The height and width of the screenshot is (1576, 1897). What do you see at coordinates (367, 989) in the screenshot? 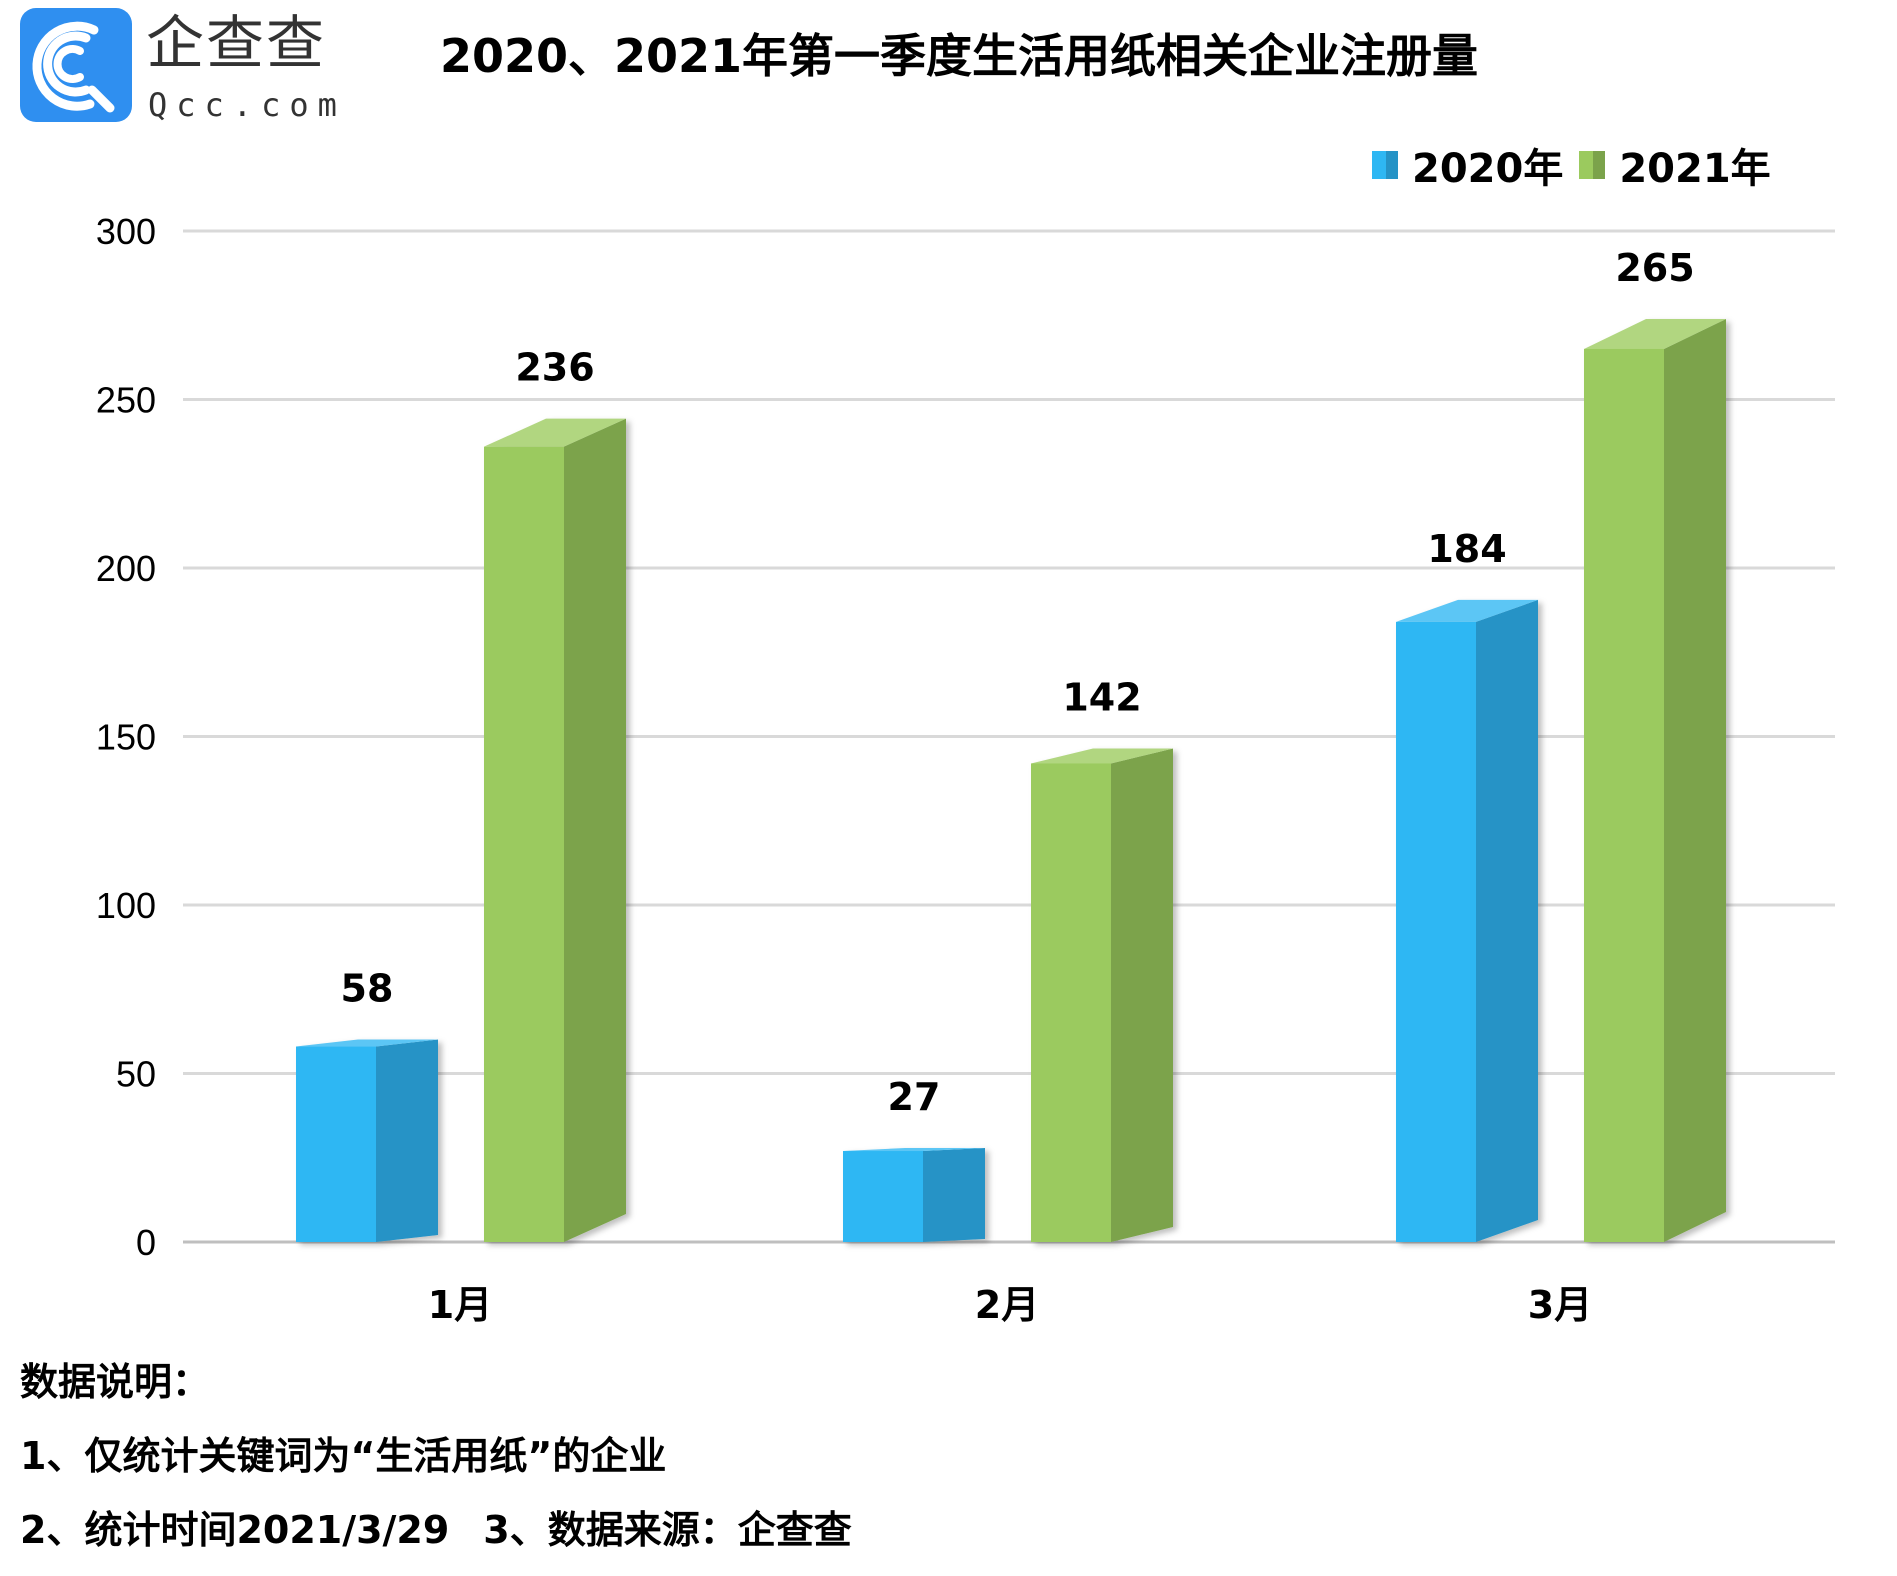
I see `data-label: 58` at bounding box center [367, 989].